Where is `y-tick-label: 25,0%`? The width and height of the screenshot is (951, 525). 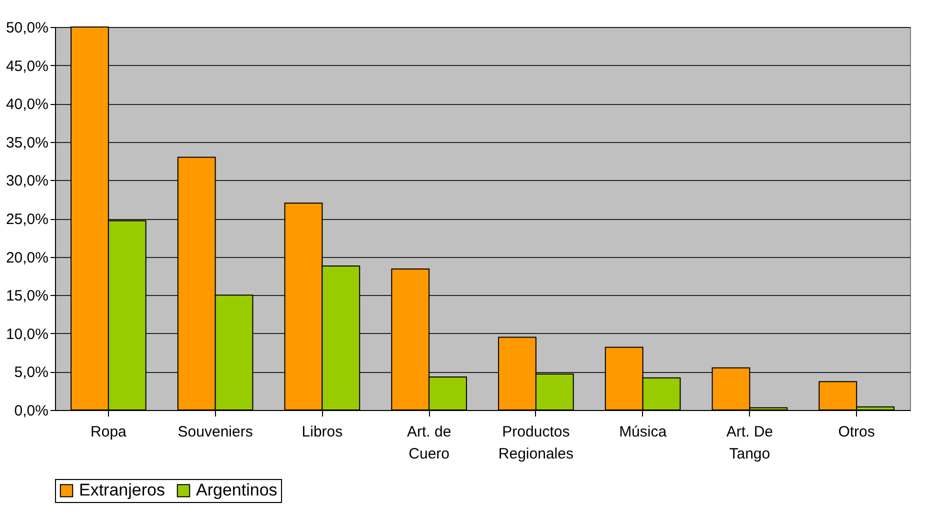 y-tick-label: 25,0% is located at coordinates (27, 219).